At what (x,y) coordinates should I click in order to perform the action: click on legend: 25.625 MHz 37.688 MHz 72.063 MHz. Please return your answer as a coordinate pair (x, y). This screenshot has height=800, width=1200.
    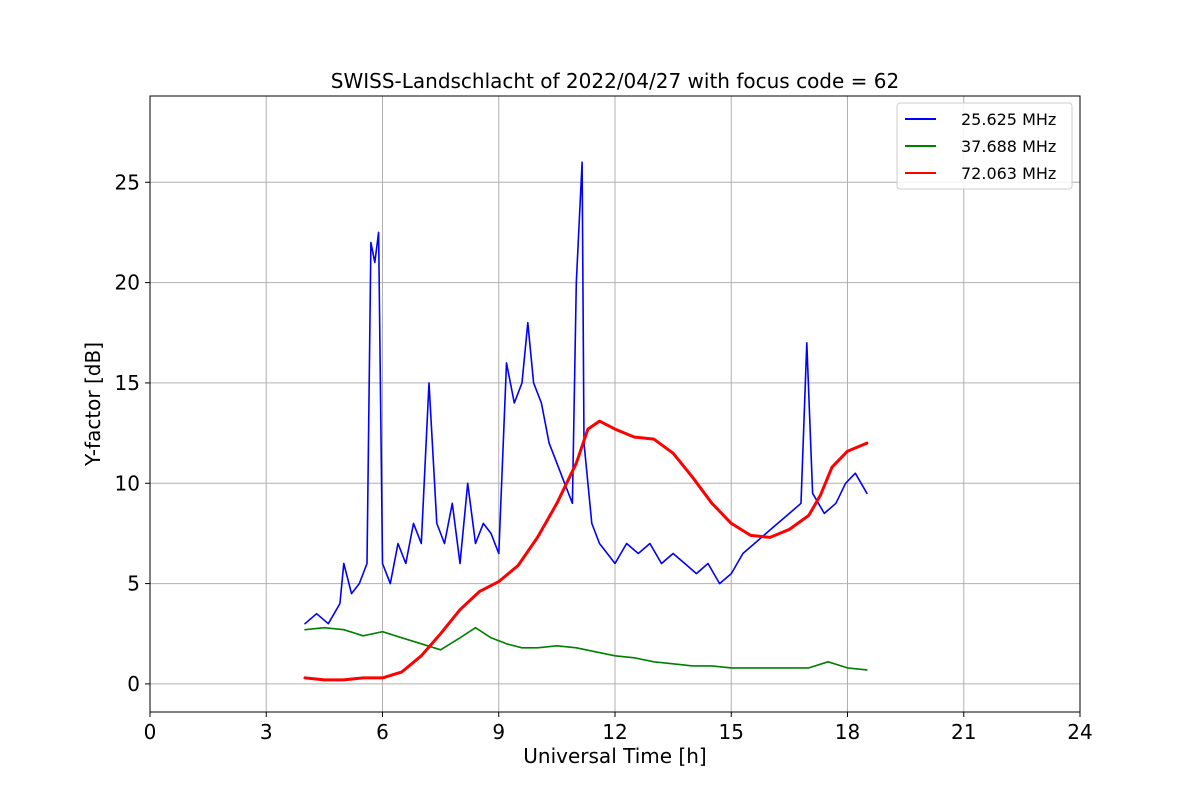
    Looking at the image, I should click on (984, 146).